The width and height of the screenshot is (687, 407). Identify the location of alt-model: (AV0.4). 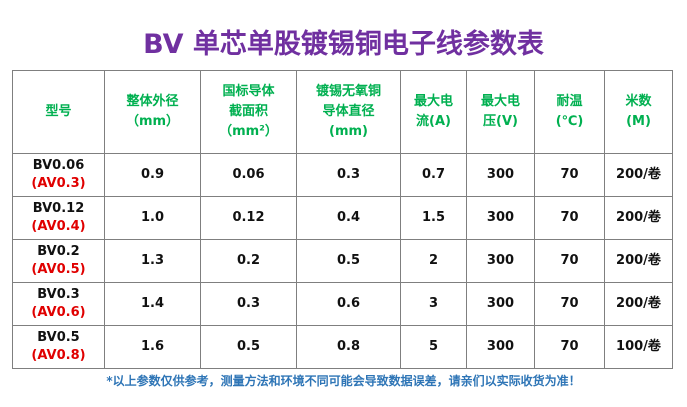
(58, 226).